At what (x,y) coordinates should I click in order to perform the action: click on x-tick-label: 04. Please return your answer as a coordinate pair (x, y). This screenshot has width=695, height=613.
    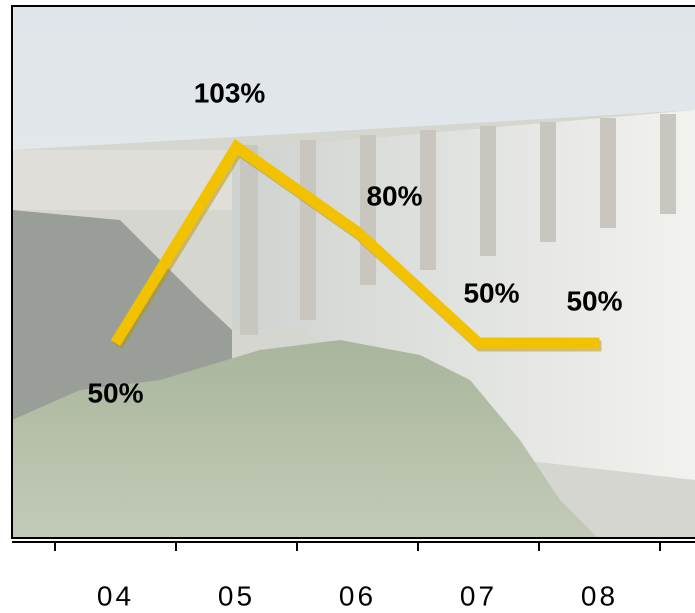
    Looking at the image, I should click on (115, 595).